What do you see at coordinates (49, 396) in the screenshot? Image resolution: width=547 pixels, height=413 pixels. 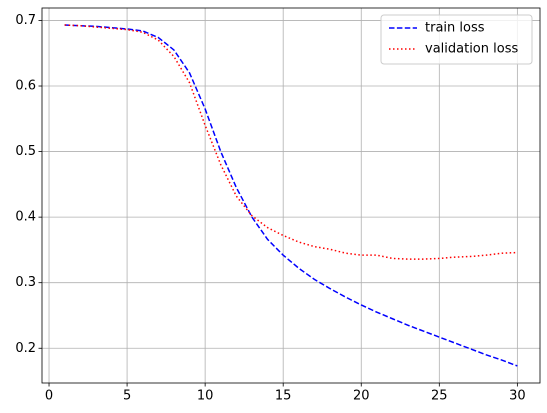 I see `x-tick-label: 0` at bounding box center [49, 396].